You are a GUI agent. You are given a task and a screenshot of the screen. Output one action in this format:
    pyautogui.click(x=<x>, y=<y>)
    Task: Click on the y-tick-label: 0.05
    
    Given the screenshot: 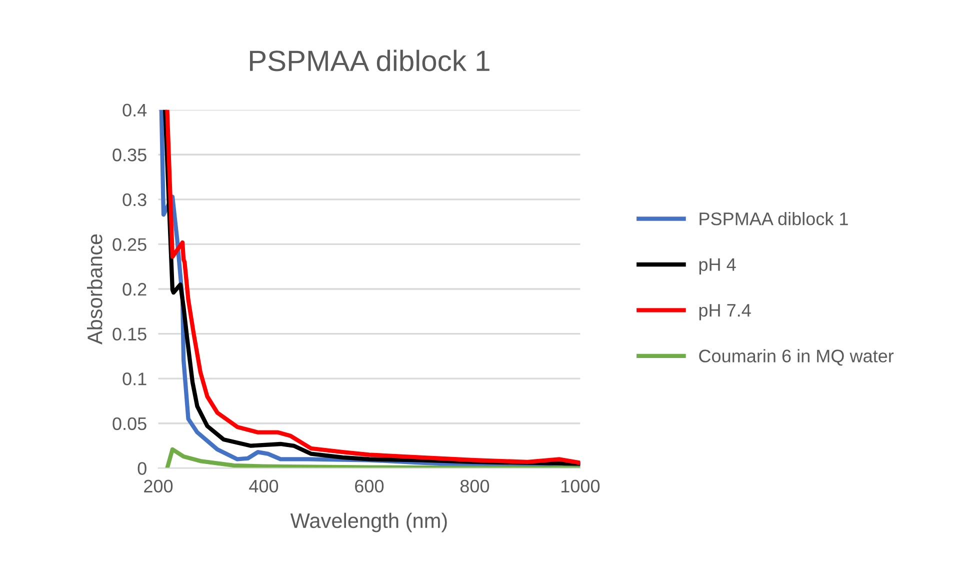 What is the action you would take?
    pyautogui.click(x=129, y=423)
    